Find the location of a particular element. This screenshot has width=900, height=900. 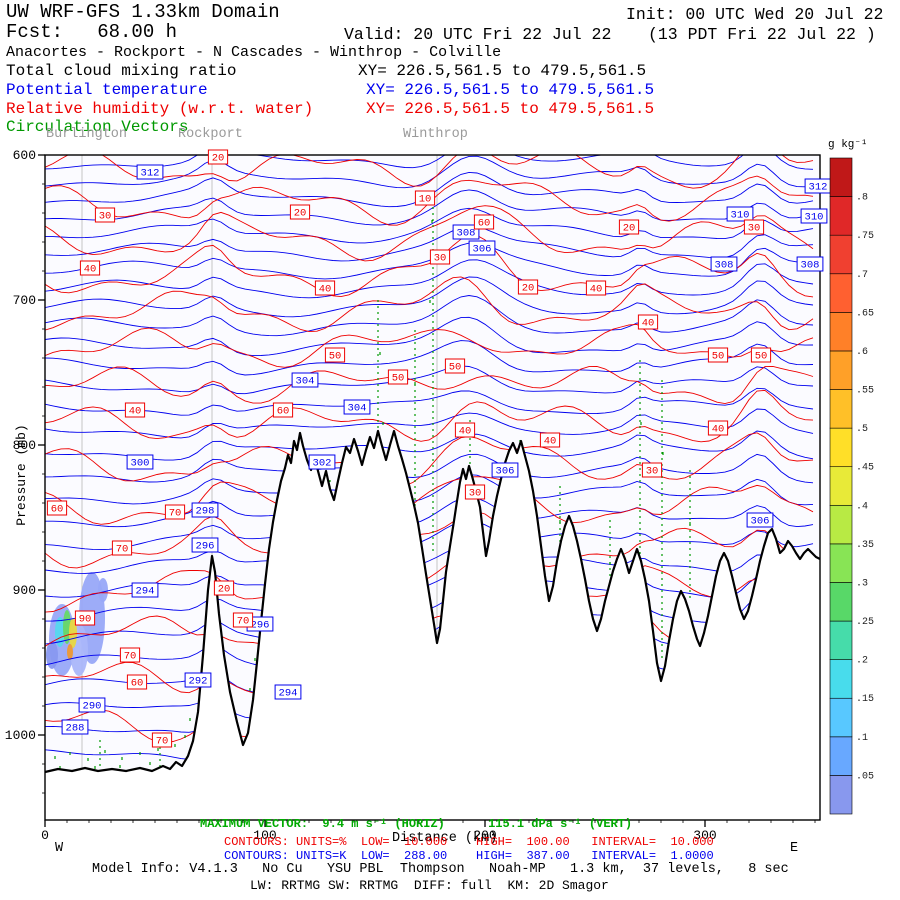

init-time: Init: 00 UTC Wed 20 Jul 22 is located at coordinates (755, 14).